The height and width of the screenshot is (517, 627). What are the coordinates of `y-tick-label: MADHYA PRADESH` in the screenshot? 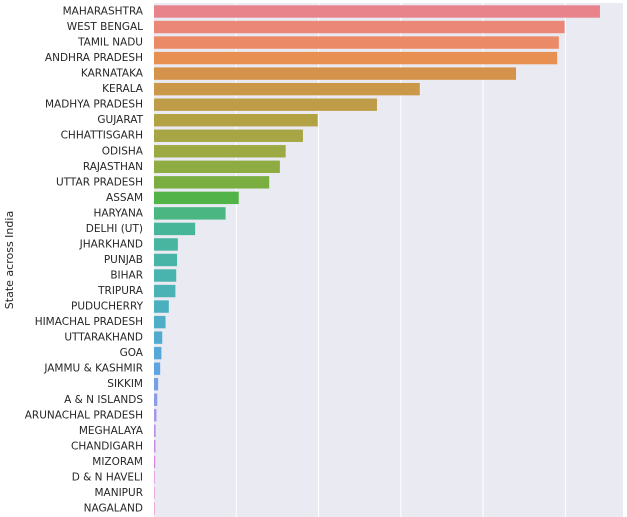 It's located at (94, 105).